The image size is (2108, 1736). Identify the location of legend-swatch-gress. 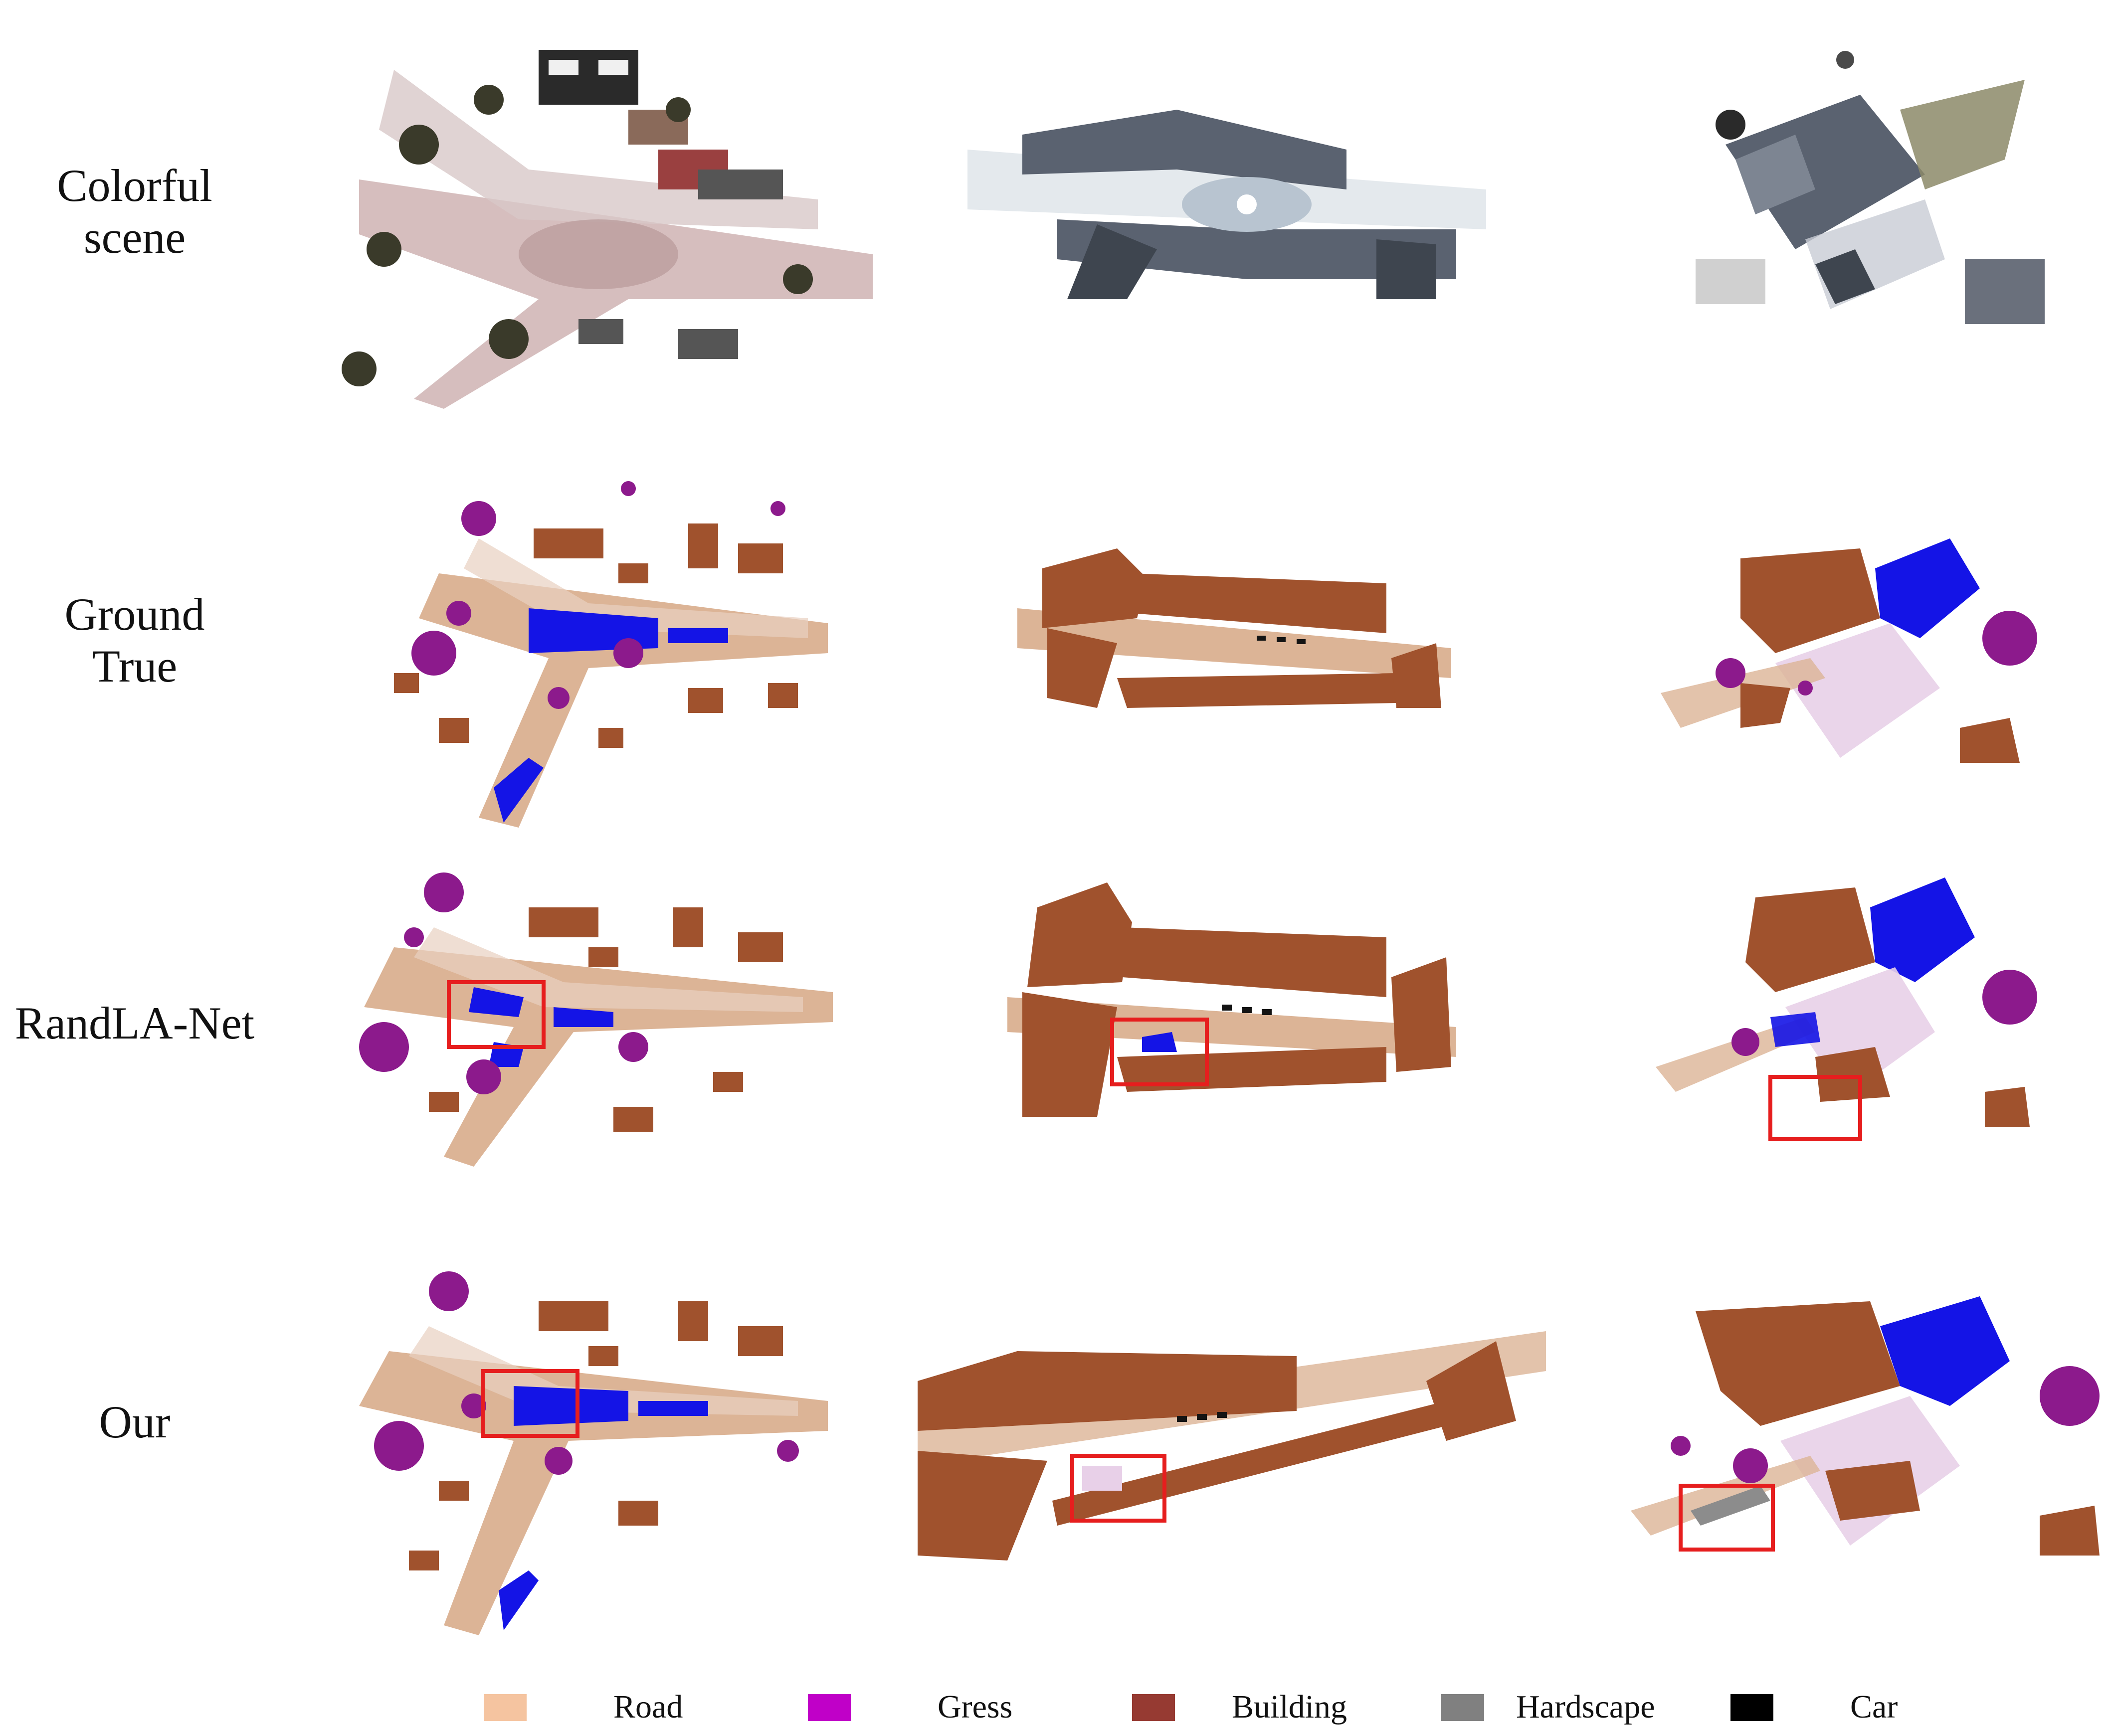
(829, 1707).